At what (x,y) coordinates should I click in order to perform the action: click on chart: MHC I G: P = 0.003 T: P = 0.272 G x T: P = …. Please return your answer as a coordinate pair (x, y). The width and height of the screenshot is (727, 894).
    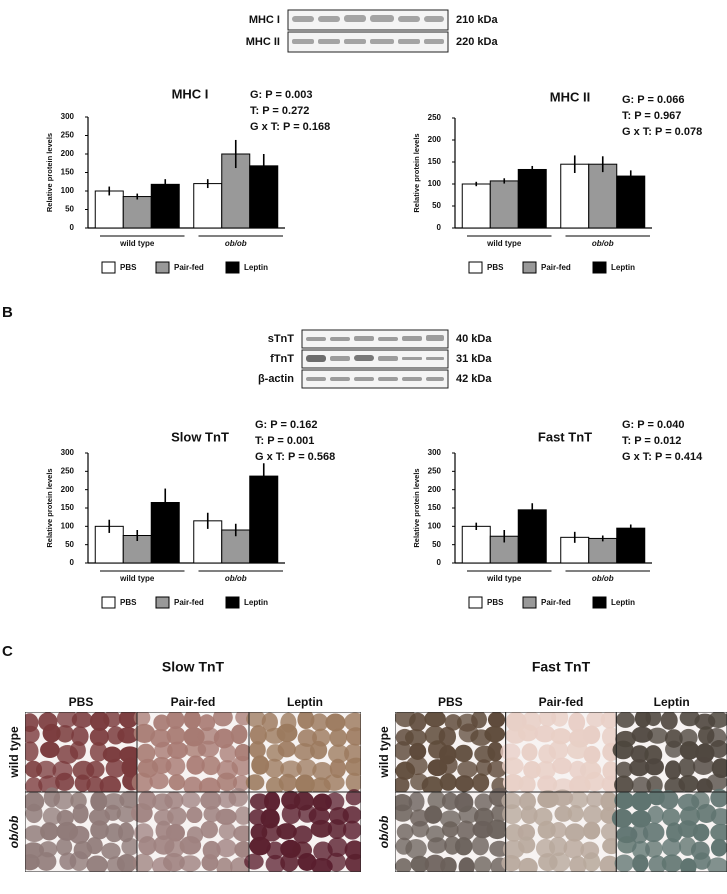
    Looking at the image, I should click on (187, 180).